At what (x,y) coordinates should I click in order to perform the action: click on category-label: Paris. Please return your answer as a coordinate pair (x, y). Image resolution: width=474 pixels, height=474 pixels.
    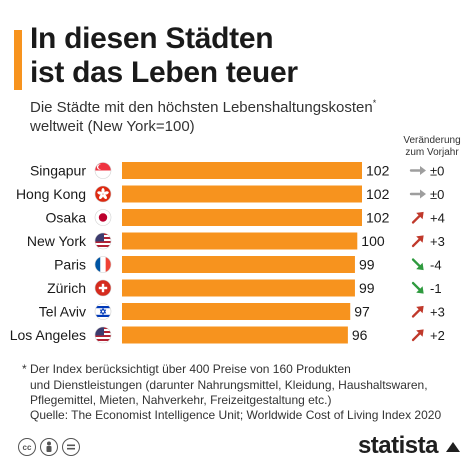
    Looking at the image, I should click on (70, 265).